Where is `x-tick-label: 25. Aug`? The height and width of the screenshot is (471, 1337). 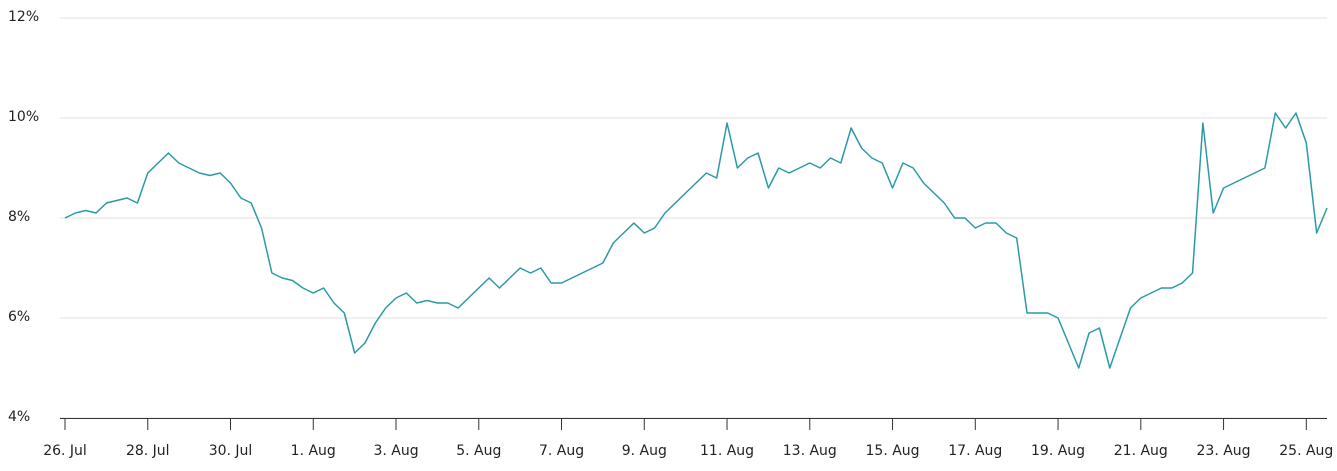 x-tick-label: 25. Aug is located at coordinates (1306, 451).